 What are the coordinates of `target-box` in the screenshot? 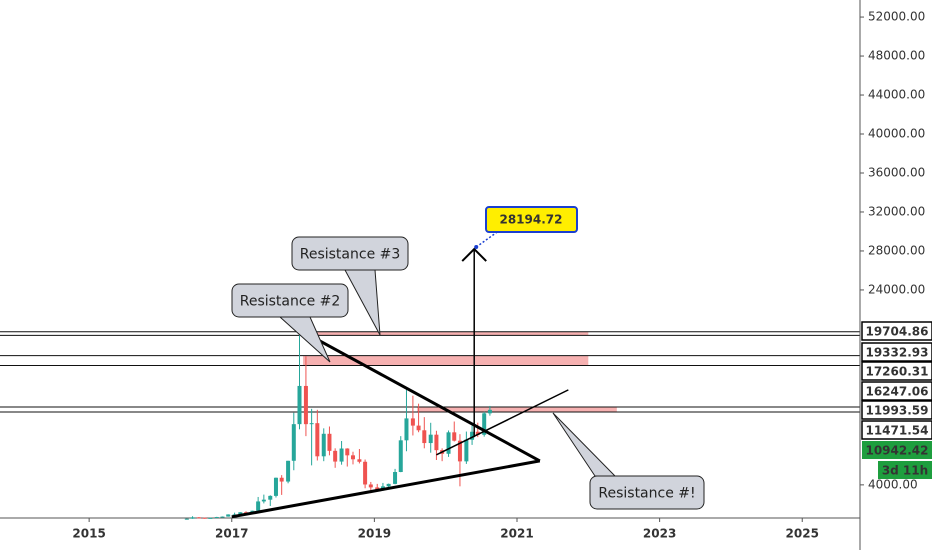 It's located at (531, 219).